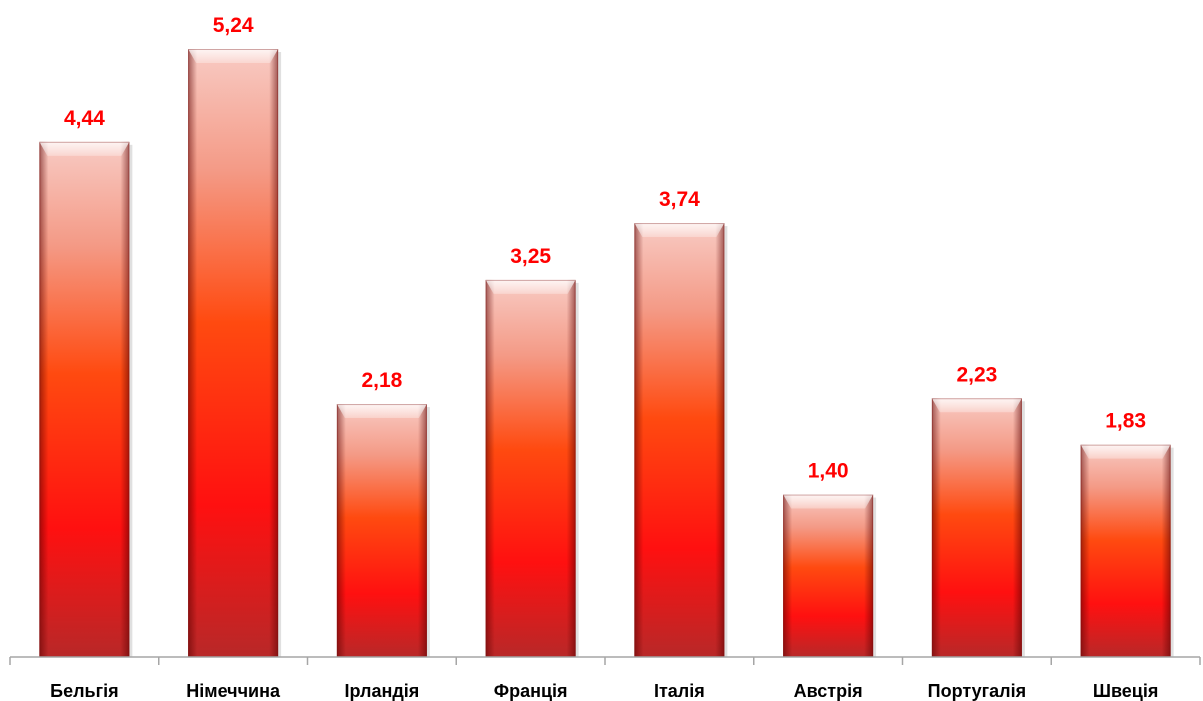 This screenshot has width=1203, height=701. What do you see at coordinates (530, 256) in the screenshot?
I see `bar-value-label: 3,25` at bounding box center [530, 256].